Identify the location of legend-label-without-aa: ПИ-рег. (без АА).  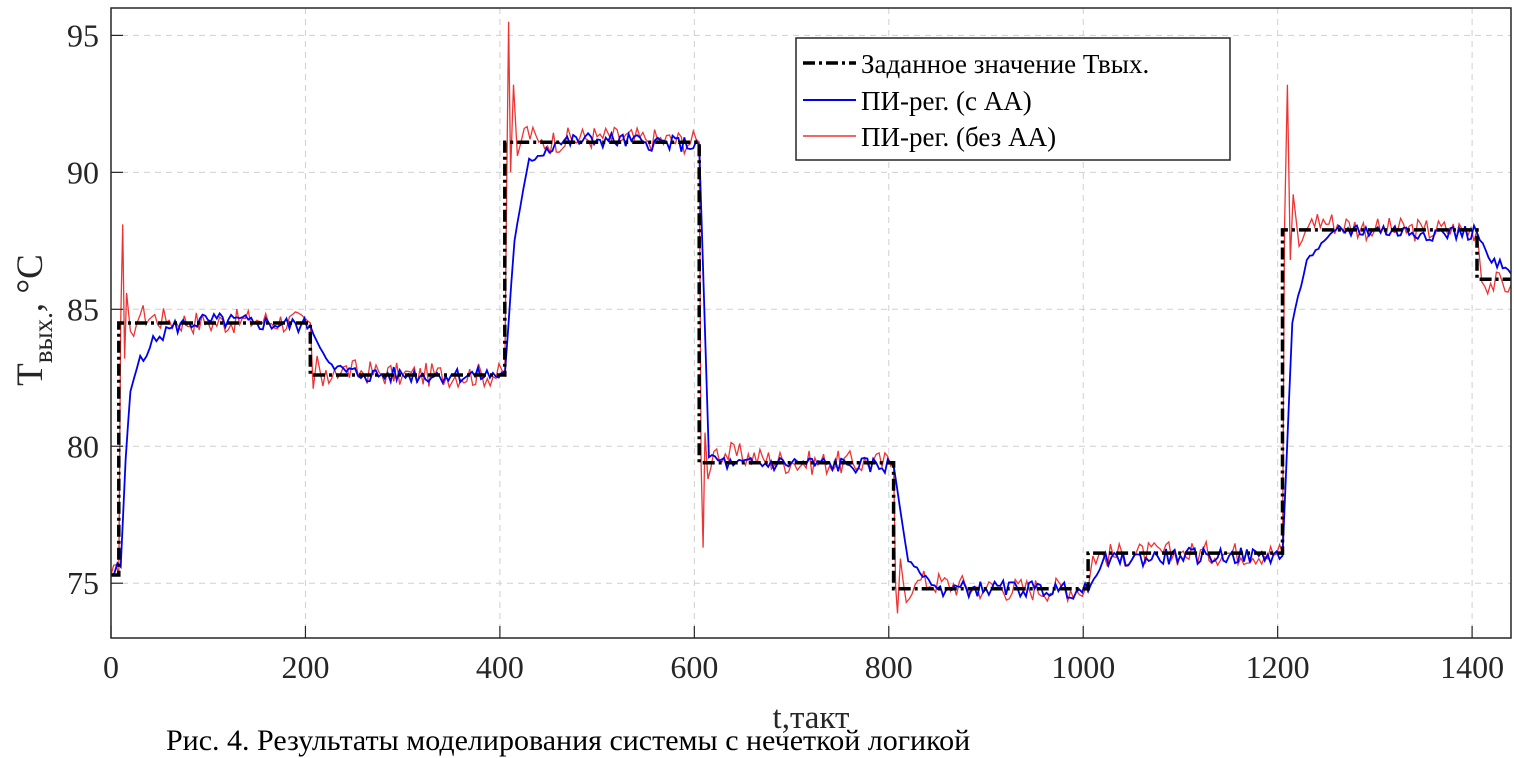
(958, 137).